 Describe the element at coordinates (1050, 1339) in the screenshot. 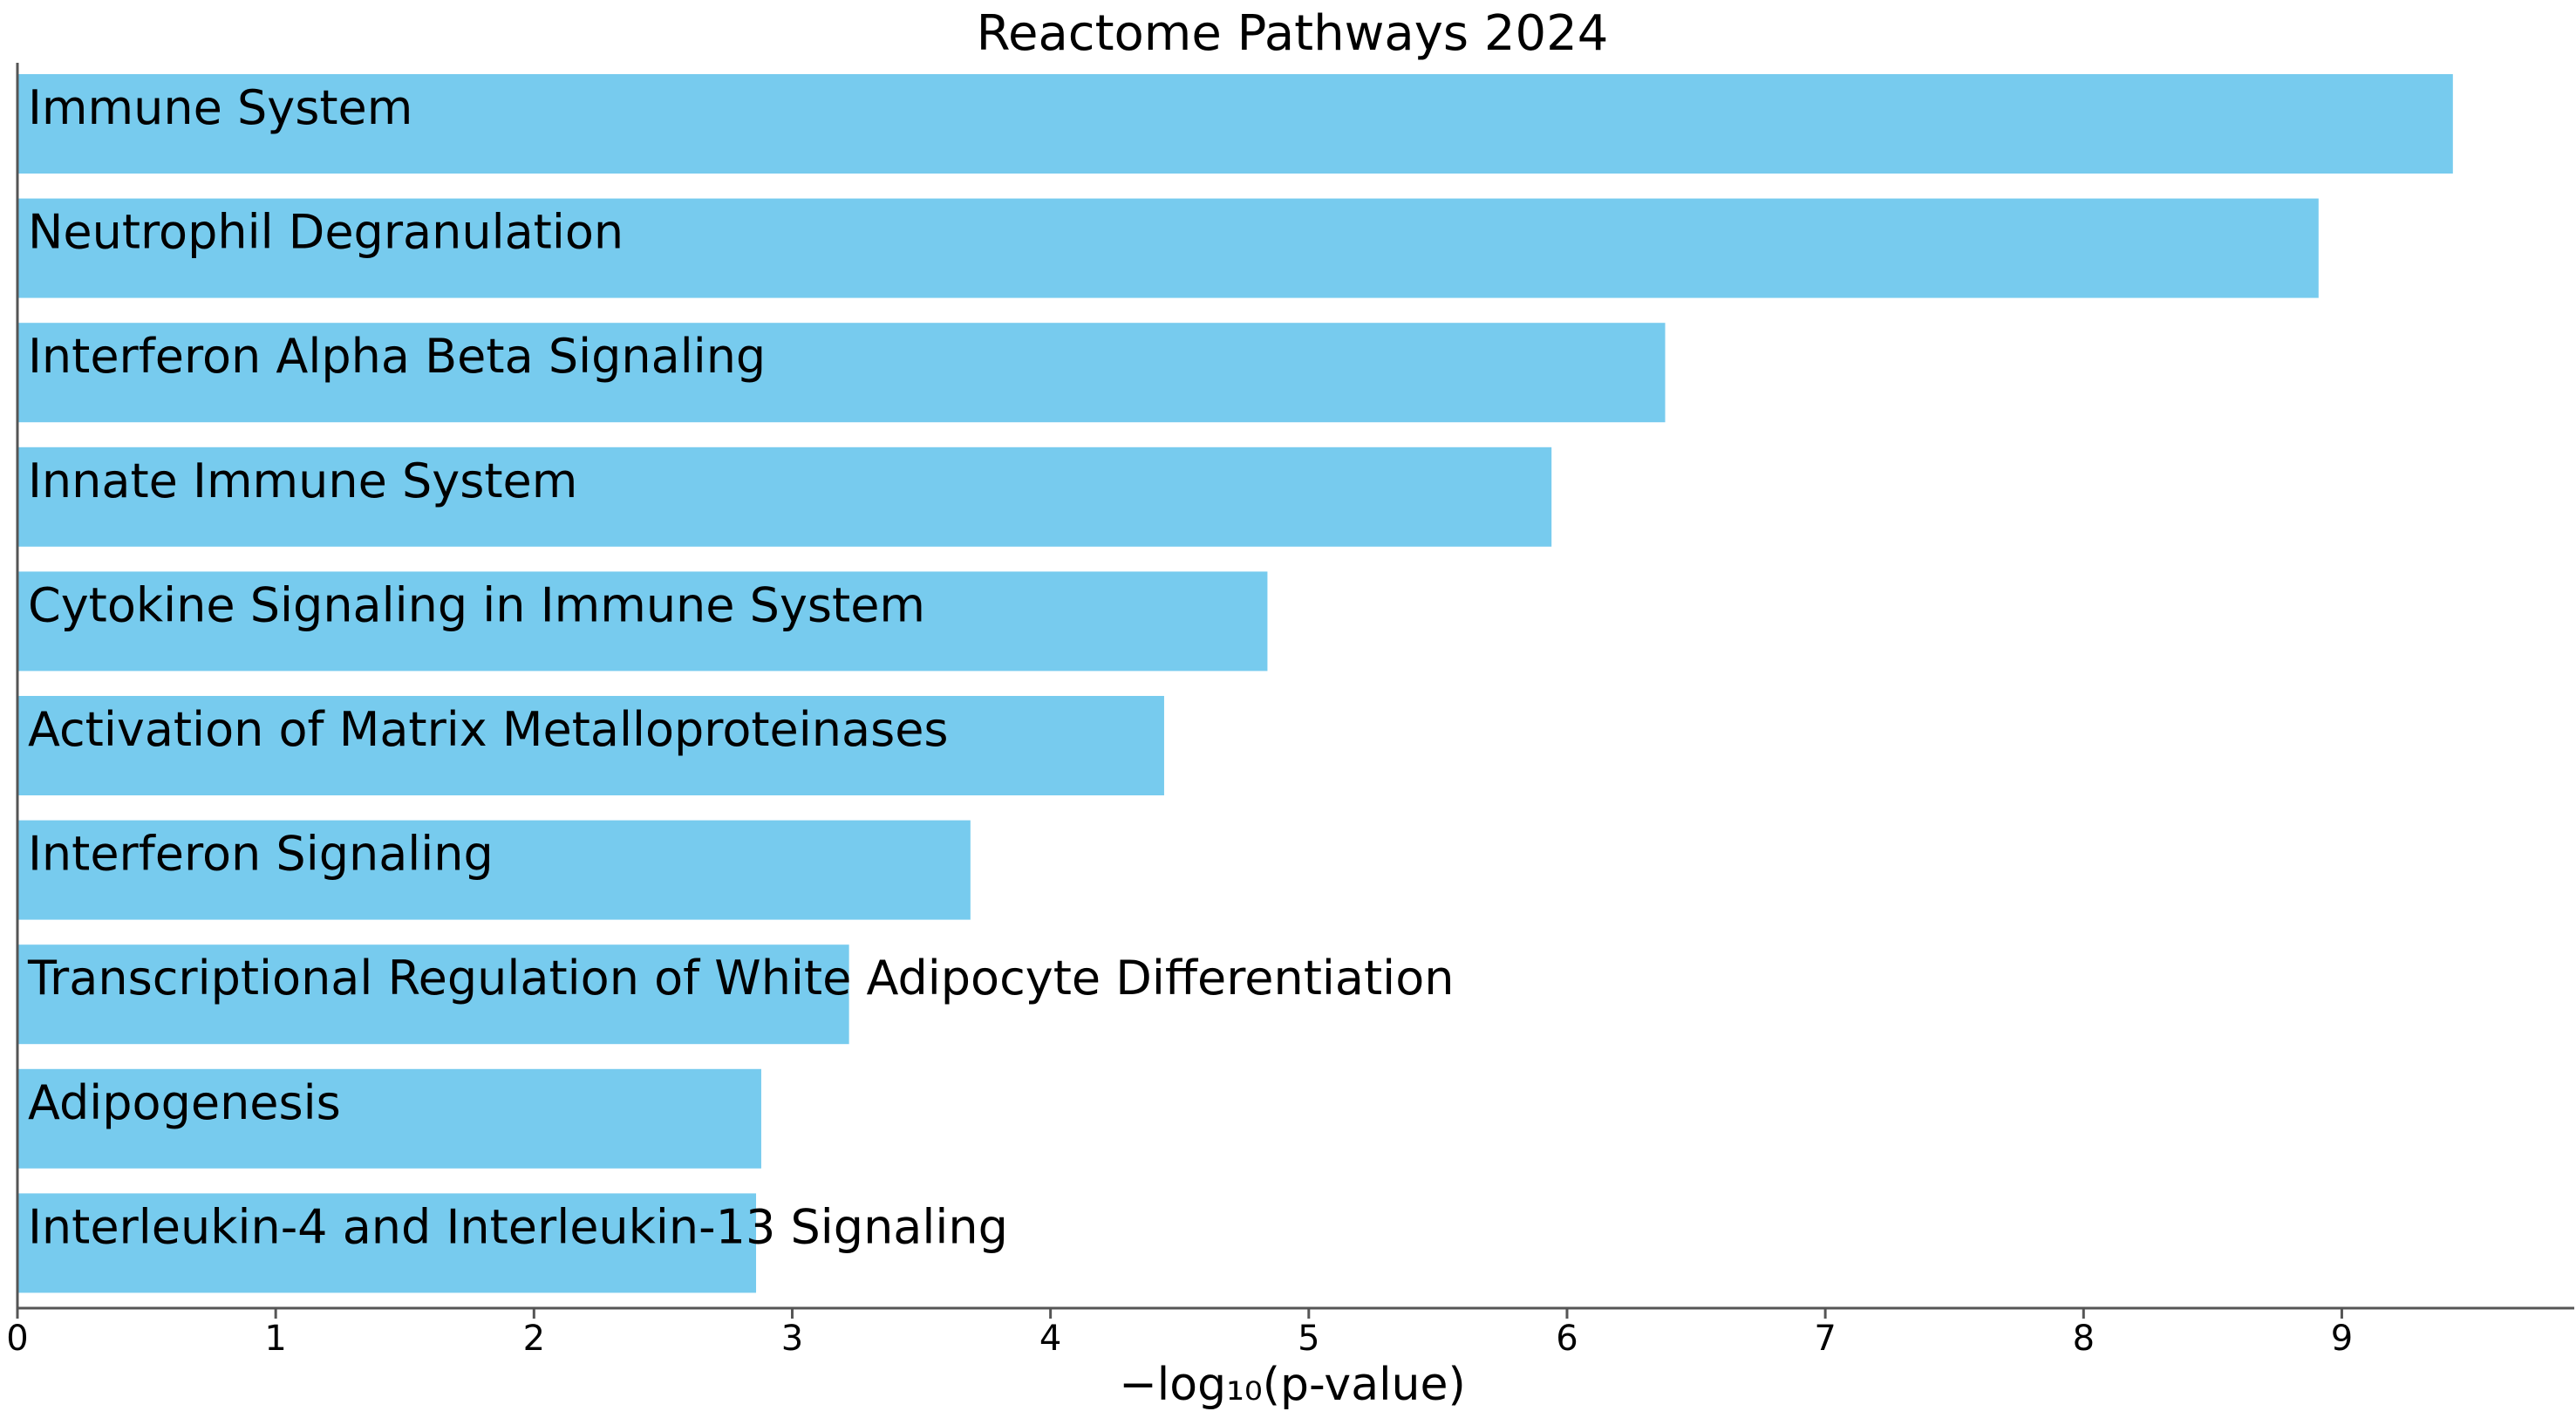

I see `x-tick-label: 4` at that location.